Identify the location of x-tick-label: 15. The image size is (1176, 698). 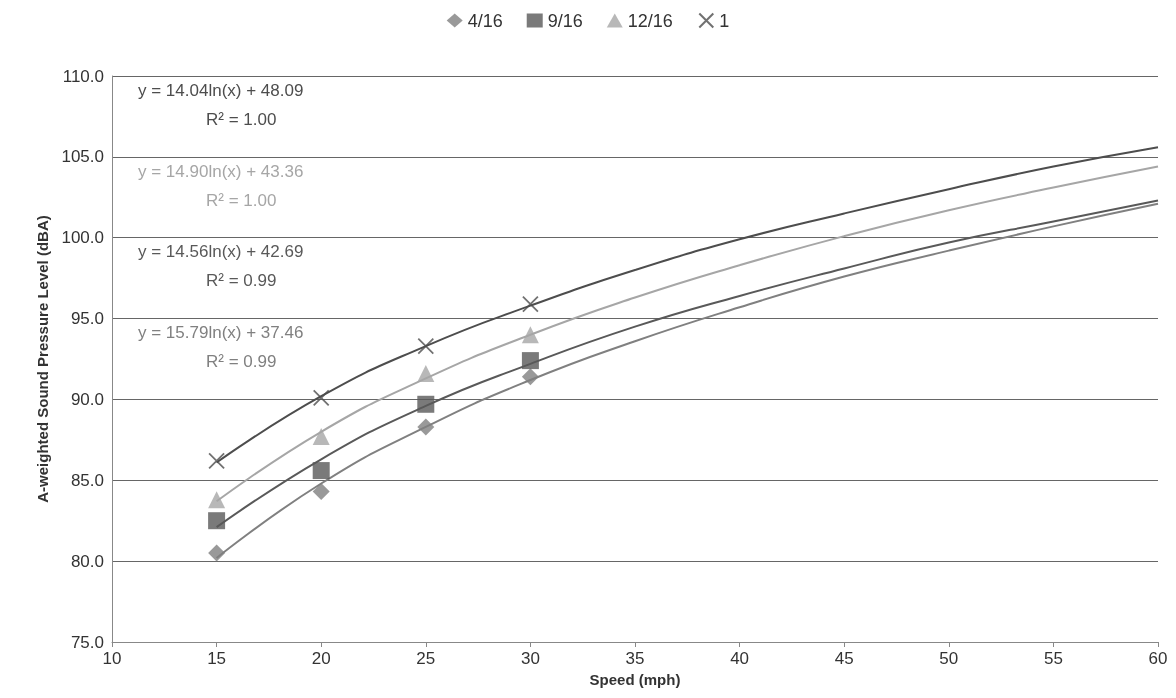
(217, 658).